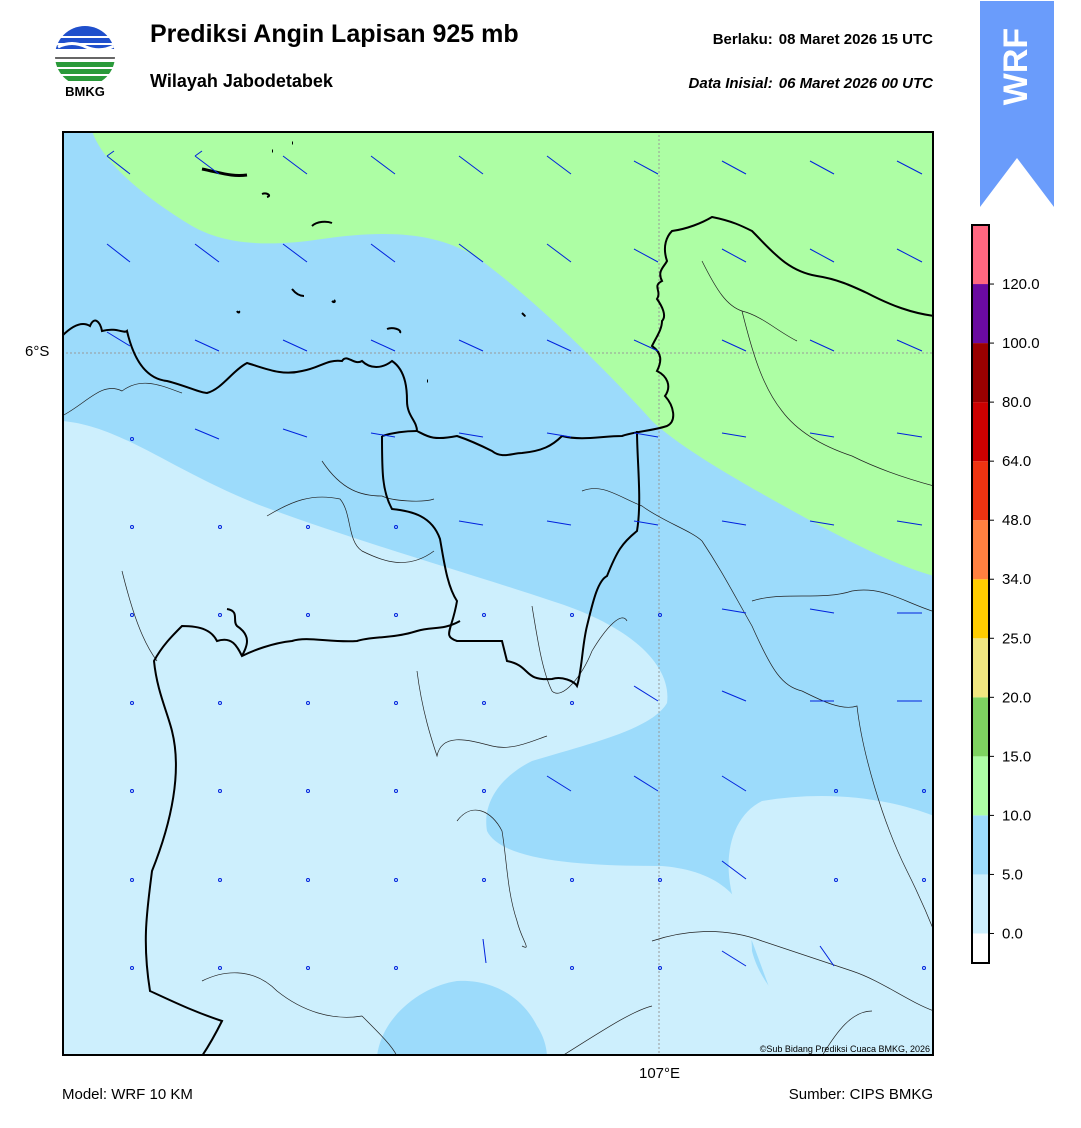 Image resolution: width=1081 pixels, height=1128 pixels. Describe the element at coordinates (241, 81) in the screenshot. I see `page-subtitle: Wilayah Jabodetabek` at that location.